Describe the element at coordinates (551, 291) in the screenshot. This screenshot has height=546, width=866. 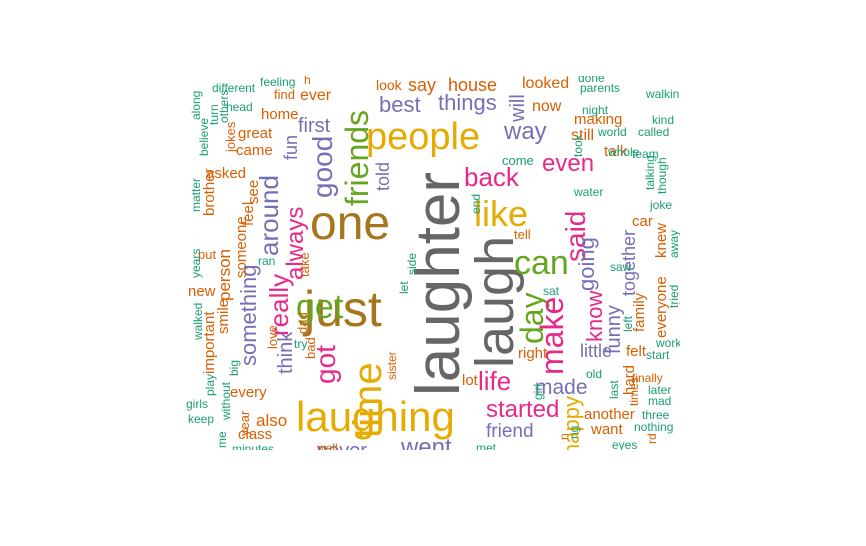
I see `word-sat: sat` at that location.